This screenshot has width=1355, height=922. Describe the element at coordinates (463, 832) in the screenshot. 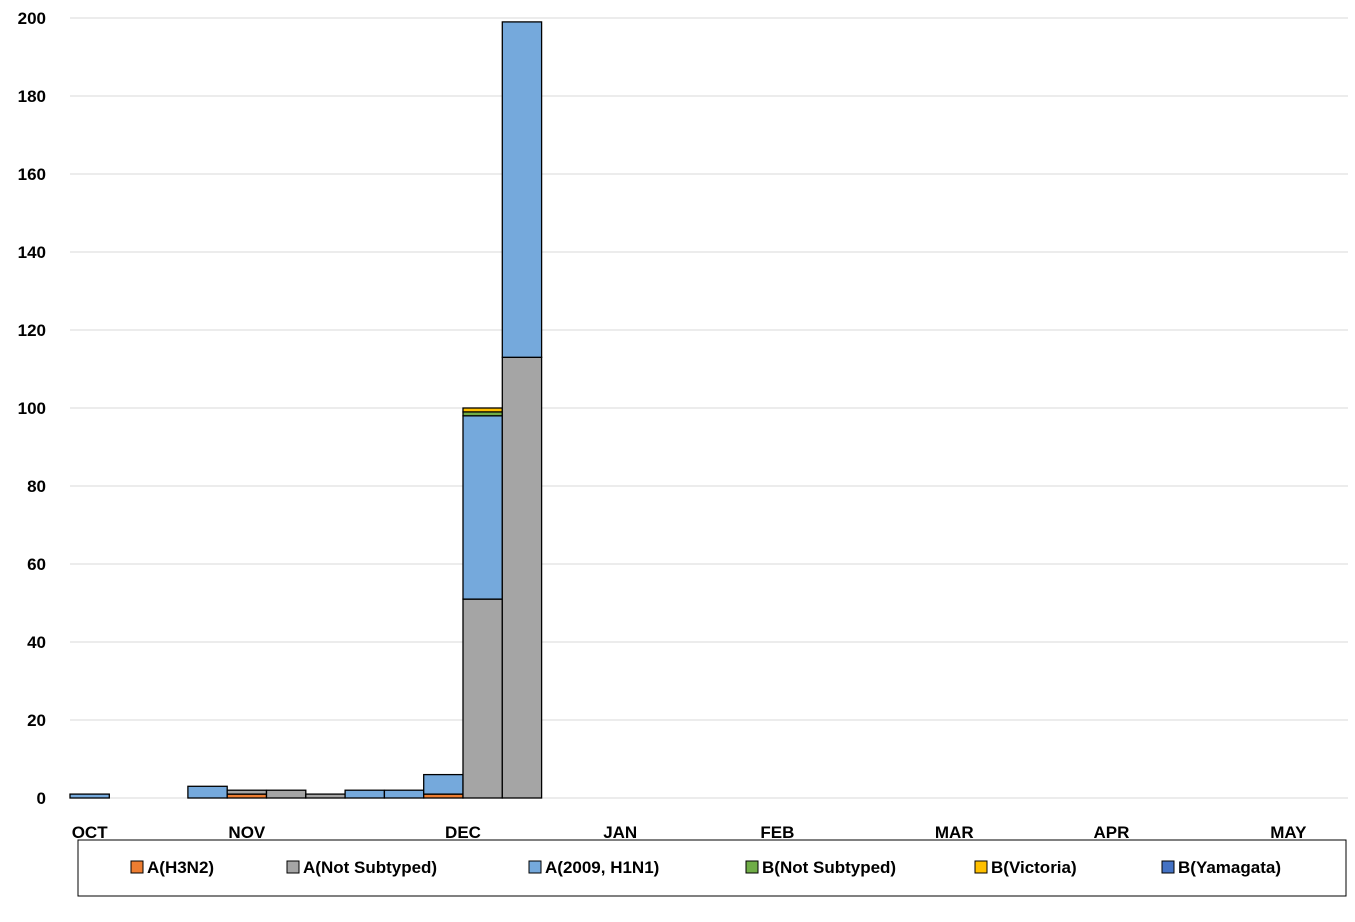

I see `x-tick-label-dec: DEC` at that location.